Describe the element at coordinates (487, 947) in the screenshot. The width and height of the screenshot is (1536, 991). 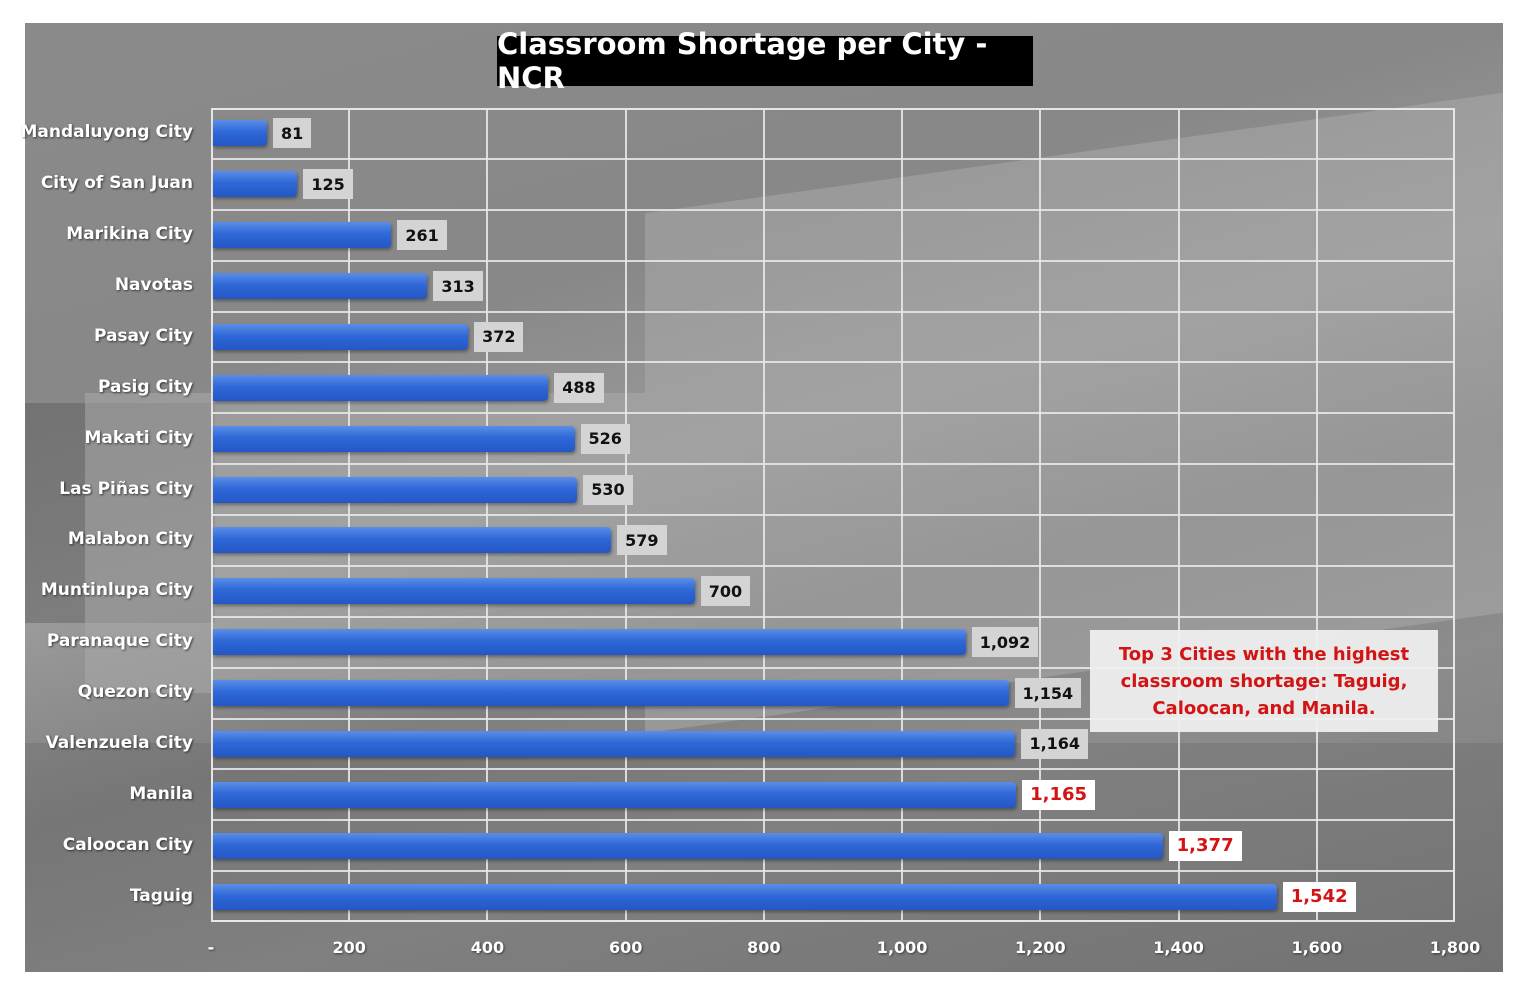
I see `x-tick-label: 400` at that location.